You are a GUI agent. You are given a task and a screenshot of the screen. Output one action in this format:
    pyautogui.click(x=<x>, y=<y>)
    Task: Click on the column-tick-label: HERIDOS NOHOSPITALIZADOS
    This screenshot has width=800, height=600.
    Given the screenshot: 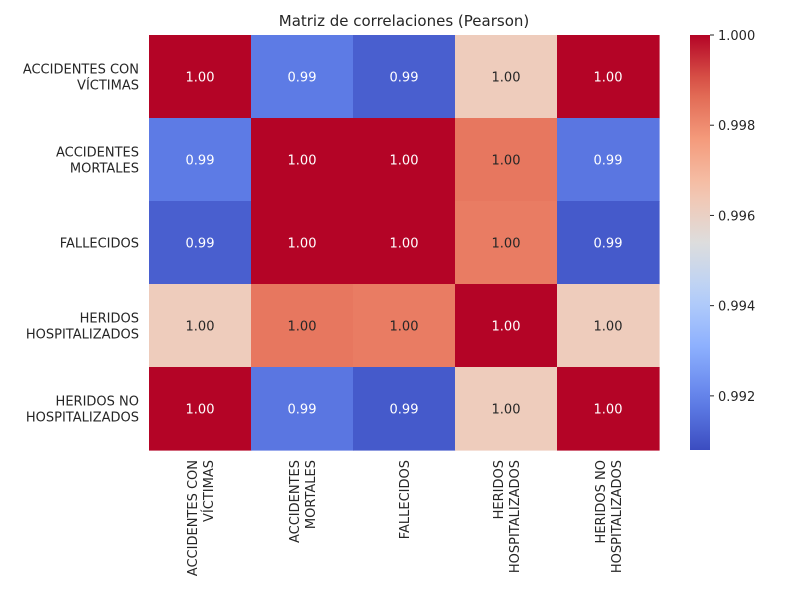 What is the action you would take?
    pyautogui.click(x=609, y=516)
    